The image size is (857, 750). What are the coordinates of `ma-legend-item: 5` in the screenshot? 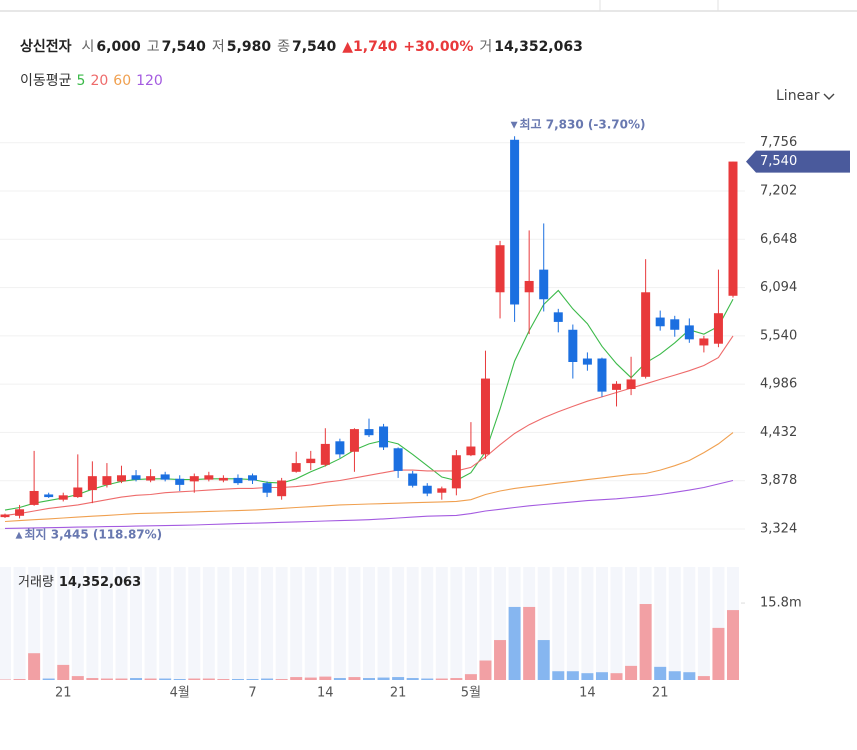 It's located at (81, 81).